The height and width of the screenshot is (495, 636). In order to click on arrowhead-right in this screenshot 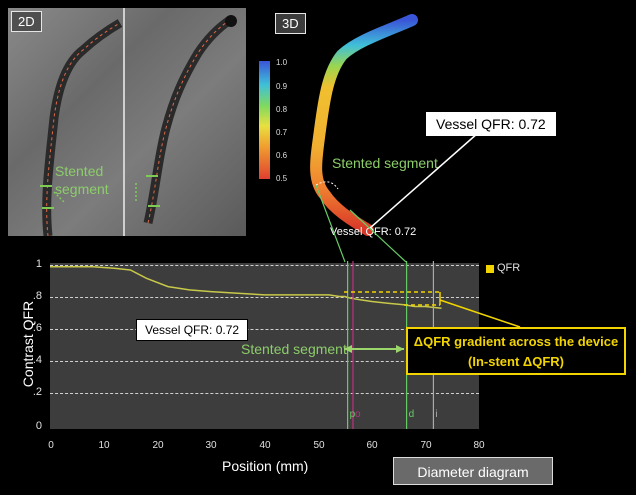, I will do `click(400, 349)`.